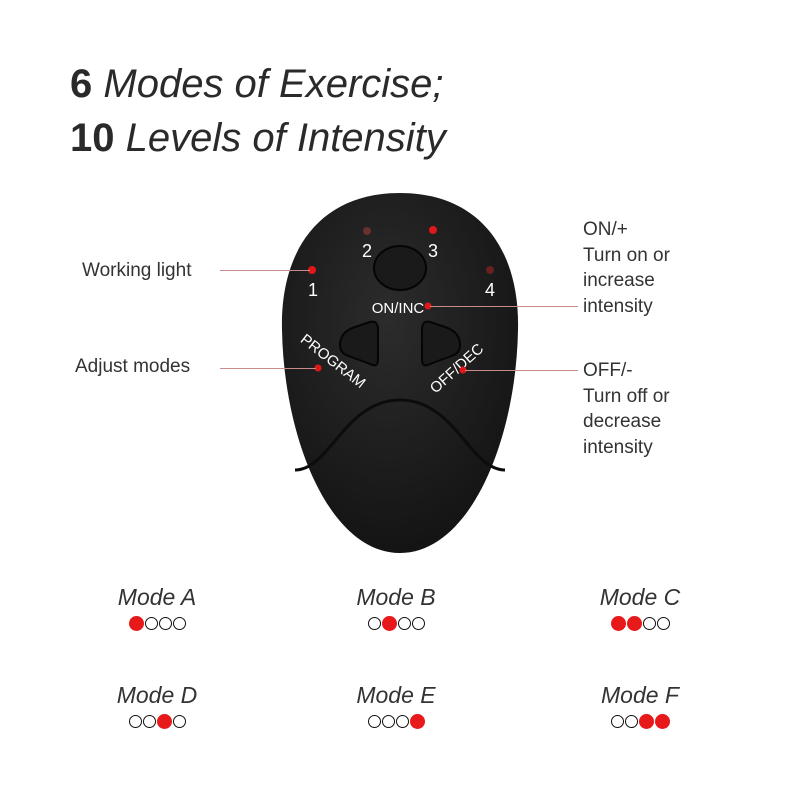 The width and height of the screenshot is (800, 800). Describe the element at coordinates (400, 435) in the screenshot. I see `device-lower-curve` at that location.